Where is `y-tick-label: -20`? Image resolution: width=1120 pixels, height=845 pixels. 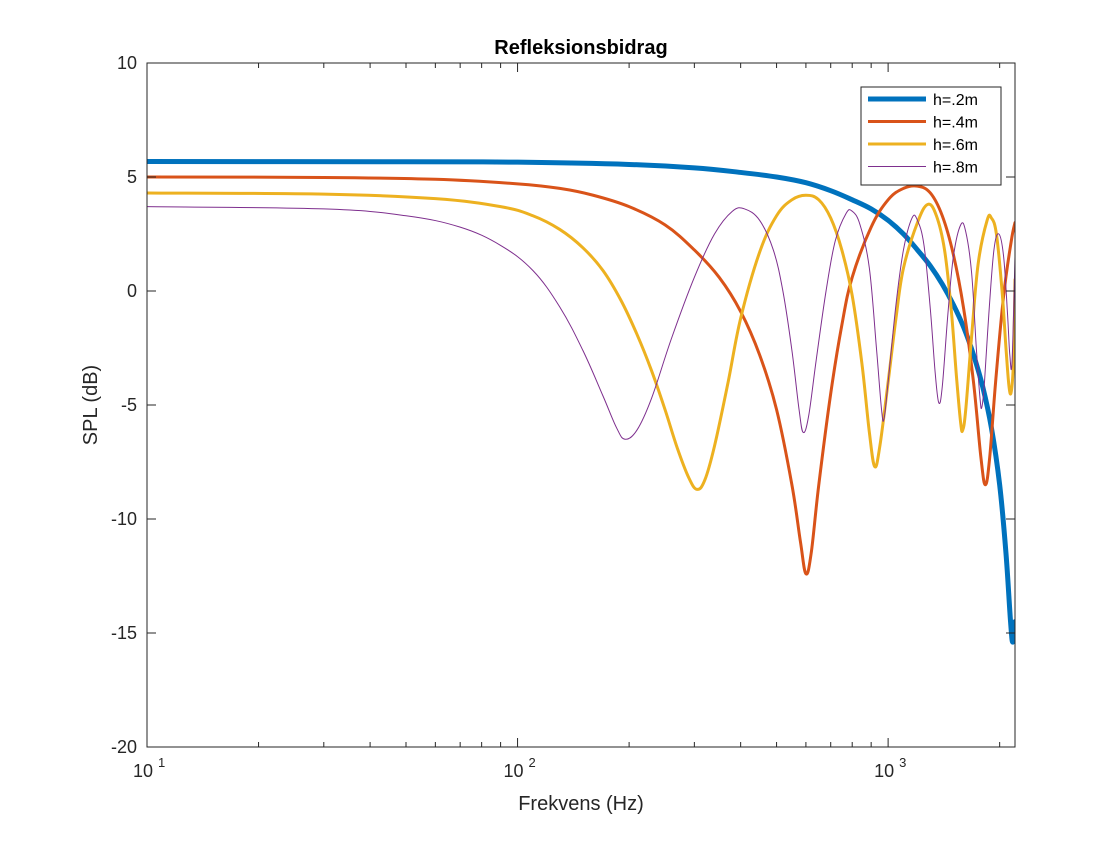
y-tick-label: -20 is located at coordinates (124, 747).